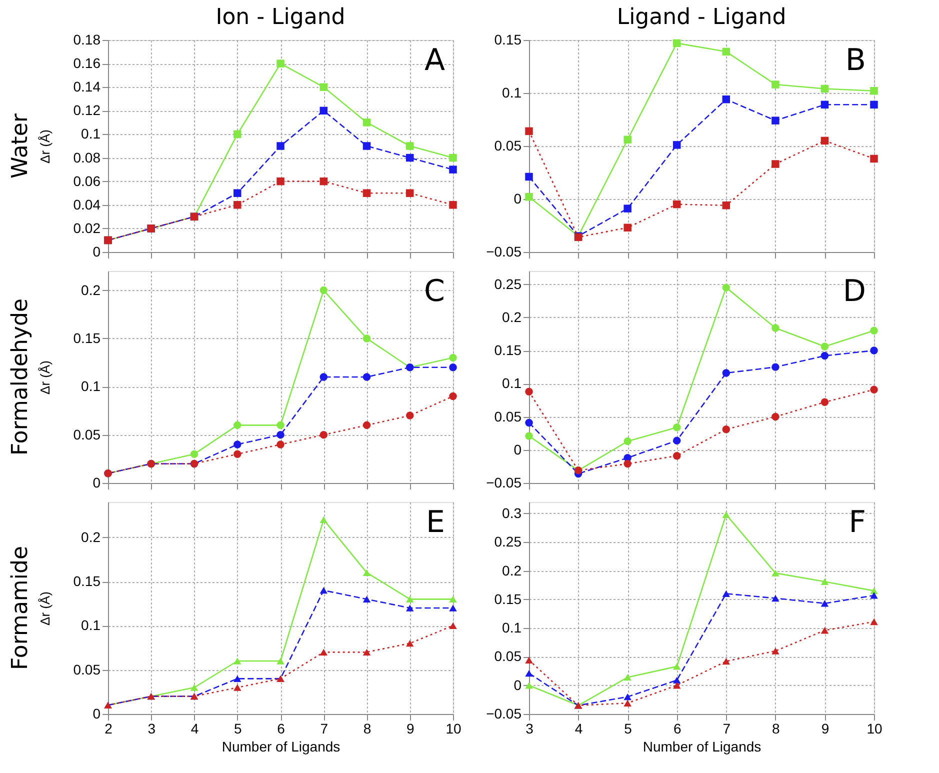  What do you see at coordinates (435, 522) in the screenshot?
I see `annotation: E` at bounding box center [435, 522].